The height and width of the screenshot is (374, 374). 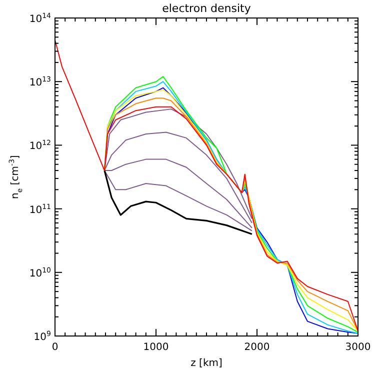 What do you see at coordinates (207, 8) in the screenshot?
I see `chart-title: electron density` at bounding box center [207, 8].